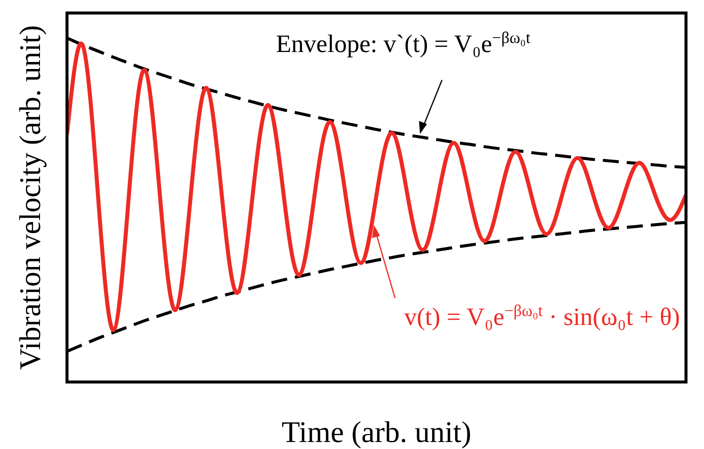 The image size is (704, 449). What do you see at coordinates (30, 197) in the screenshot?
I see `y-axis-title: Vibration velocity (arb. unit)` at bounding box center [30, 197].